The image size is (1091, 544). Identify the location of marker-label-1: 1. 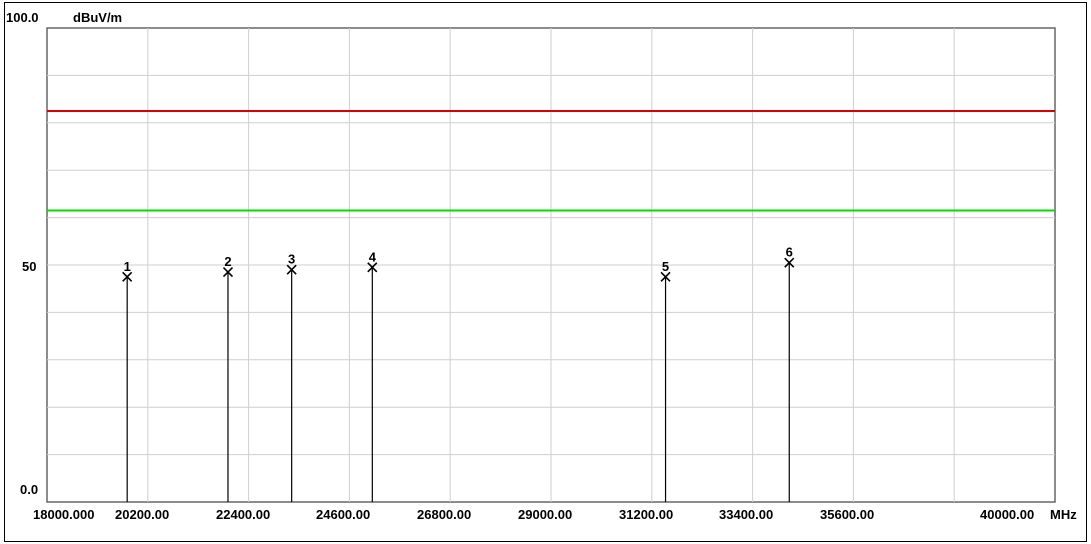
(127, 266).